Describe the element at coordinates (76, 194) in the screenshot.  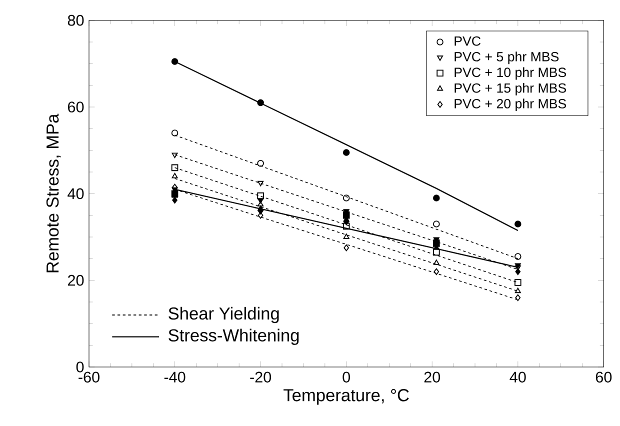
I see `y-tick-label: 40` at that location.